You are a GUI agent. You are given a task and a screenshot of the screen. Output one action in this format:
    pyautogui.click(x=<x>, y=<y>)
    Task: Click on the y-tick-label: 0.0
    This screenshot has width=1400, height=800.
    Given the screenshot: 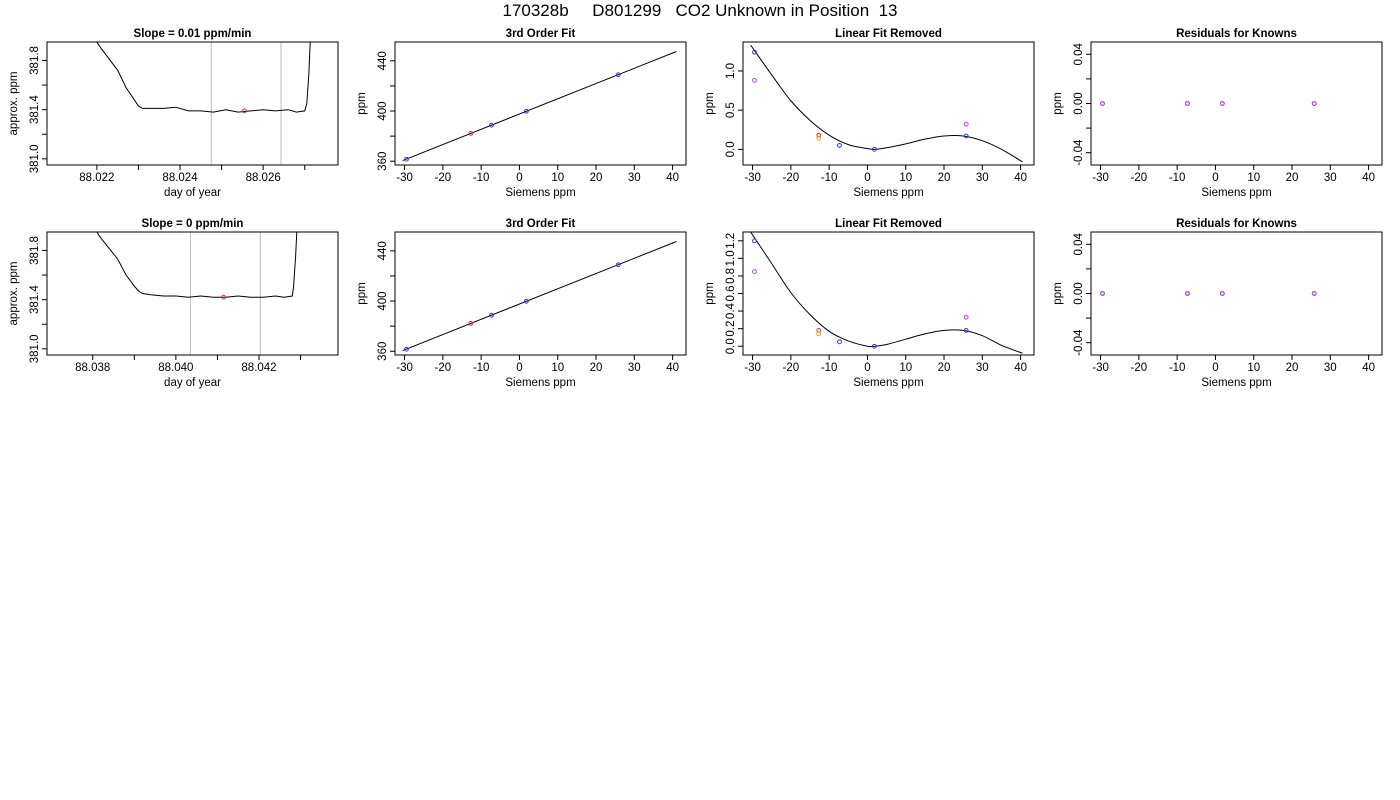 What is the action you would take?
    pyautogui.click(x=731, y=149)
    